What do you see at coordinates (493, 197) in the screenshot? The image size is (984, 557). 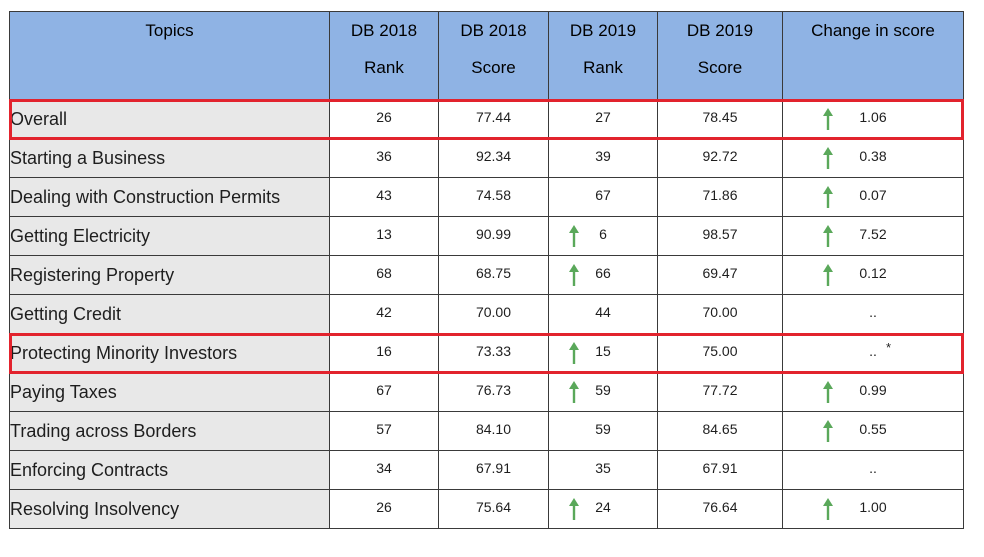 I see `db2018-score-cell: 74.58` at bounding box center [493, 197].